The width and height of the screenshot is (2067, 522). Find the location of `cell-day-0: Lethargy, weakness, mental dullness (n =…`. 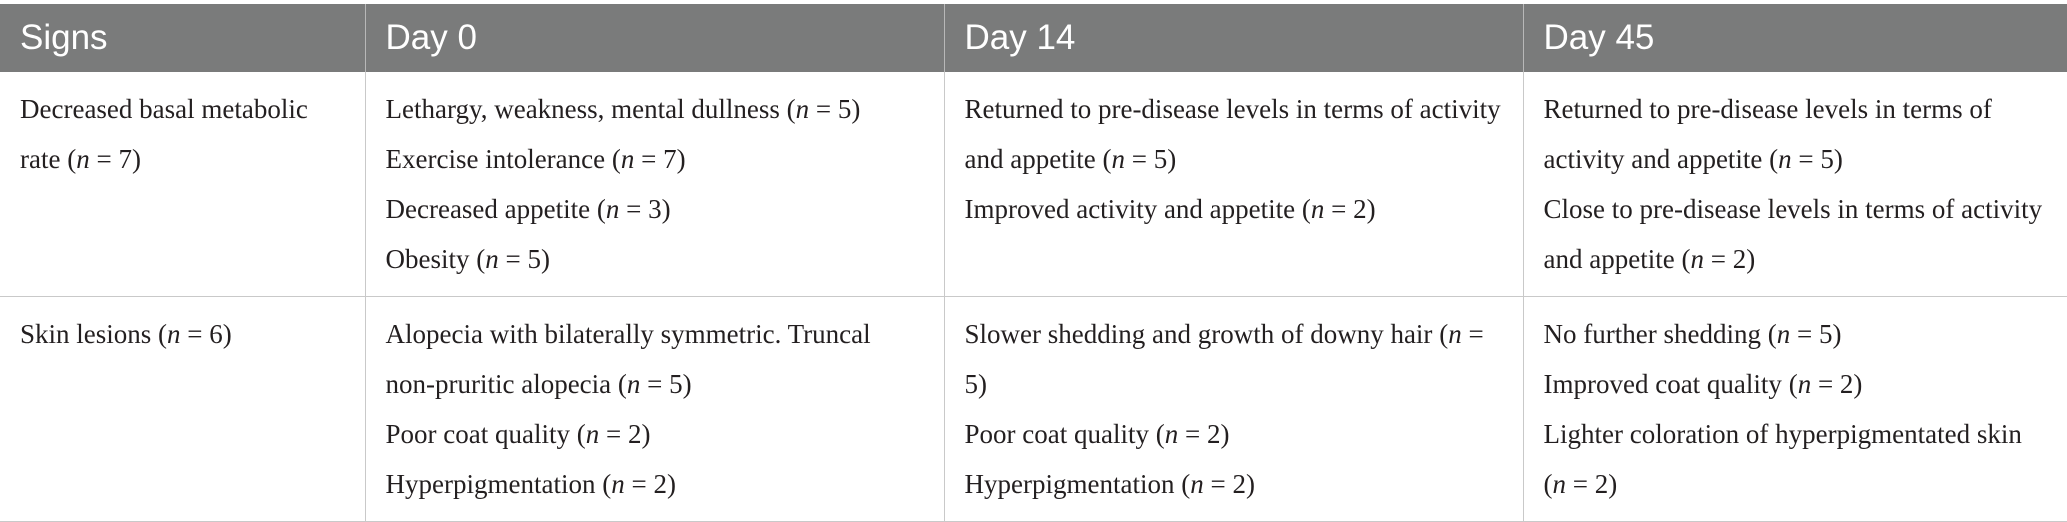

cell-day-0: Lethargy, weakness, mental dullness (n =… is located at coordinates (654, 184).